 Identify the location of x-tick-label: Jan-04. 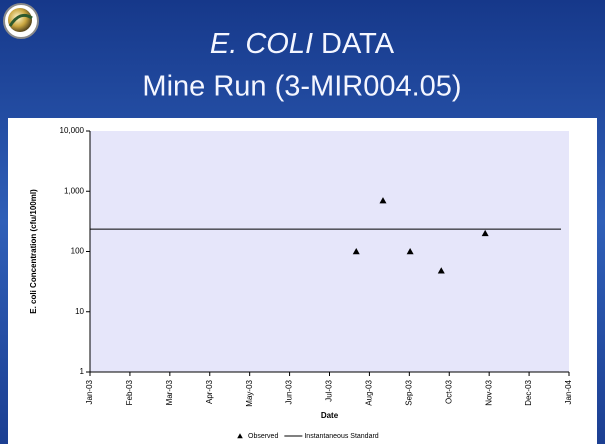
(568, 391).